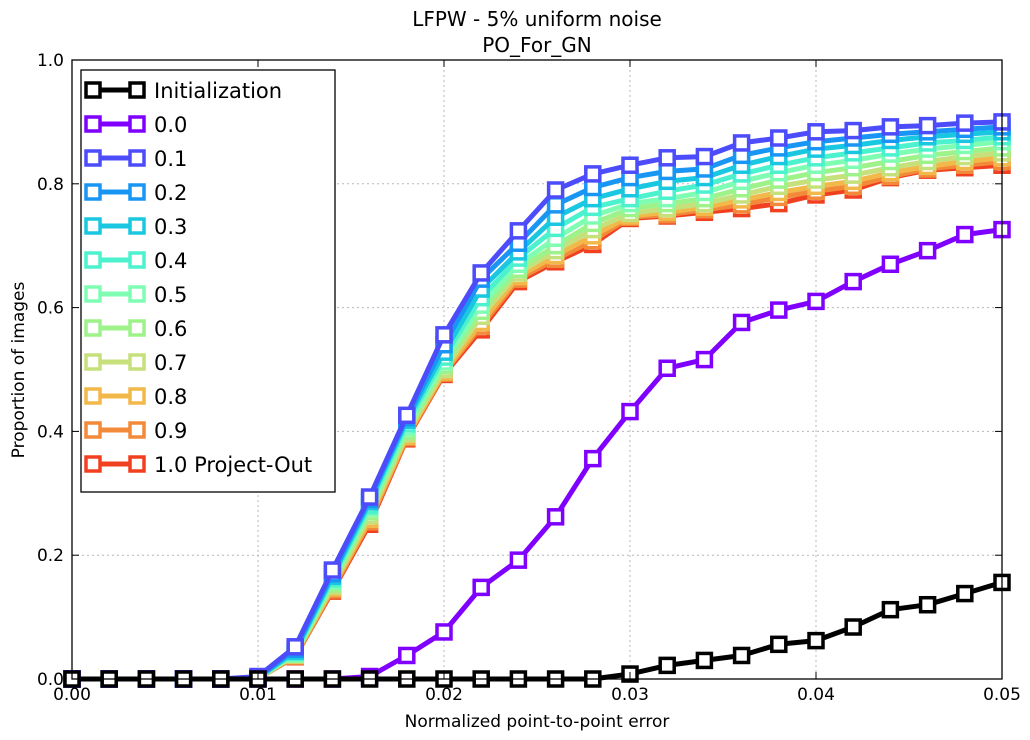  What do you see at coordinates (135, 159) in the screenshot?
I see `legend-item: 0.1` at bounding box center [135, 159].